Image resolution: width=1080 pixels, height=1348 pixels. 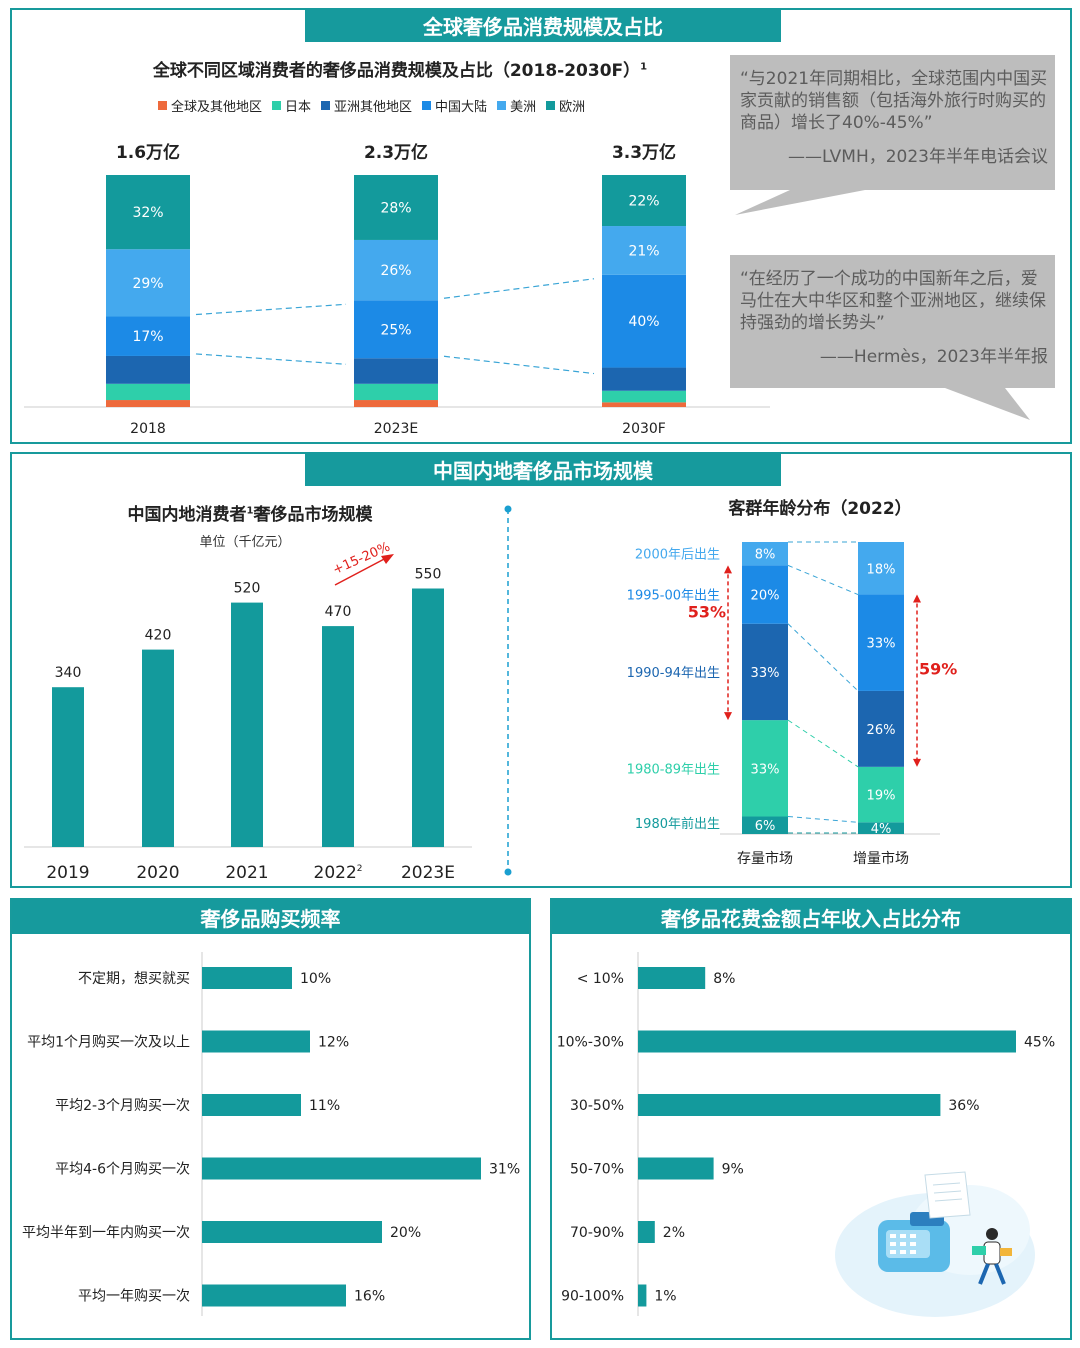 What do you see at coordinates (643, 202) in the screenshot?
I see `segment-data-label: 22%` at bounding box center [643, 202].